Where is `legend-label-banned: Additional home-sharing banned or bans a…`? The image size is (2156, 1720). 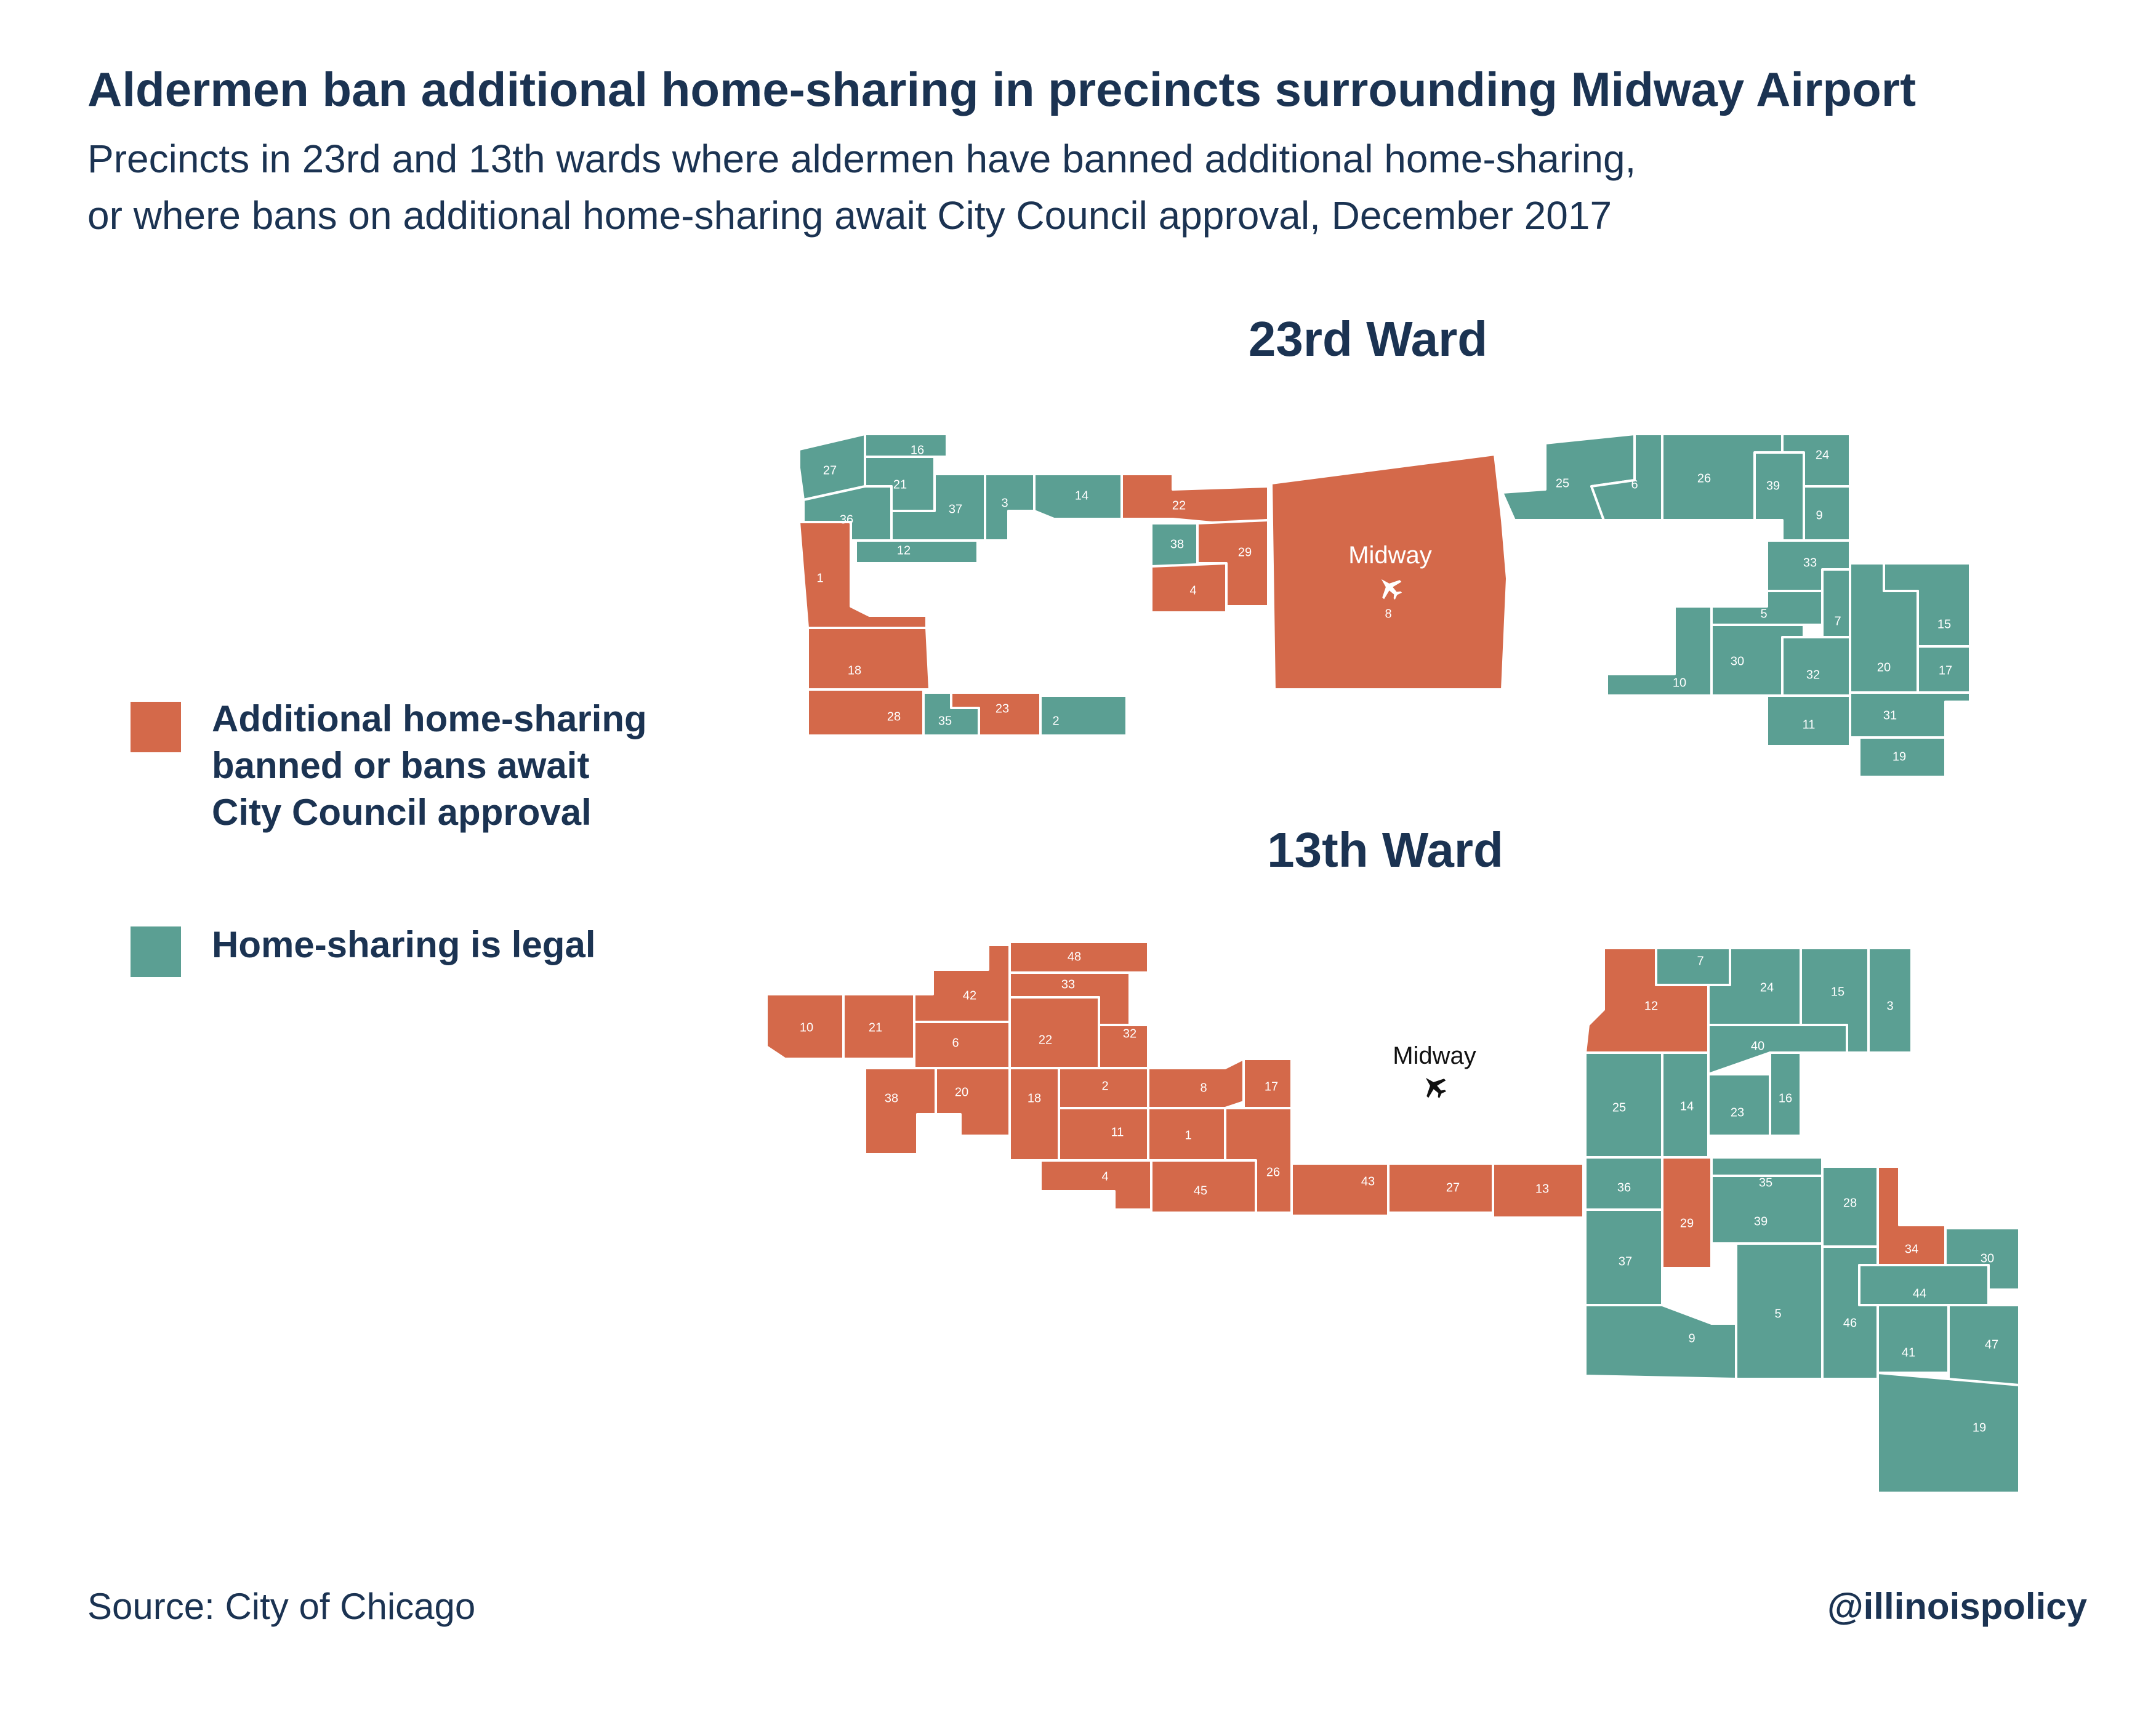
legend-label-banned: Additional home-sharing banned or bans a… is located at coordinates (489, 766).